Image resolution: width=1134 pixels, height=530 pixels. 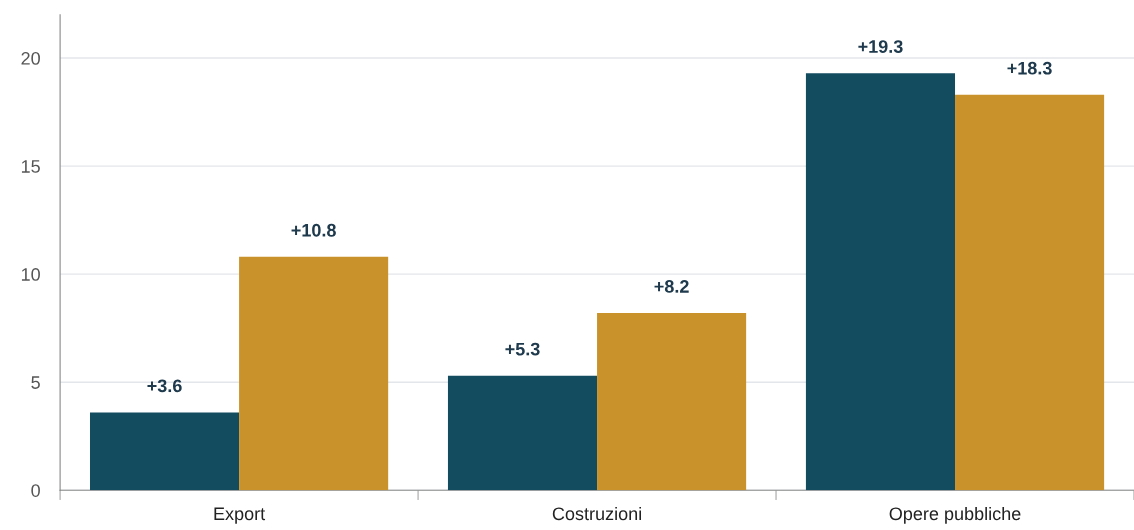 What do you see at coordinates (671, 286) in the screenshot?
I see `data-label: +8.2` at bounding box center [671, 286].